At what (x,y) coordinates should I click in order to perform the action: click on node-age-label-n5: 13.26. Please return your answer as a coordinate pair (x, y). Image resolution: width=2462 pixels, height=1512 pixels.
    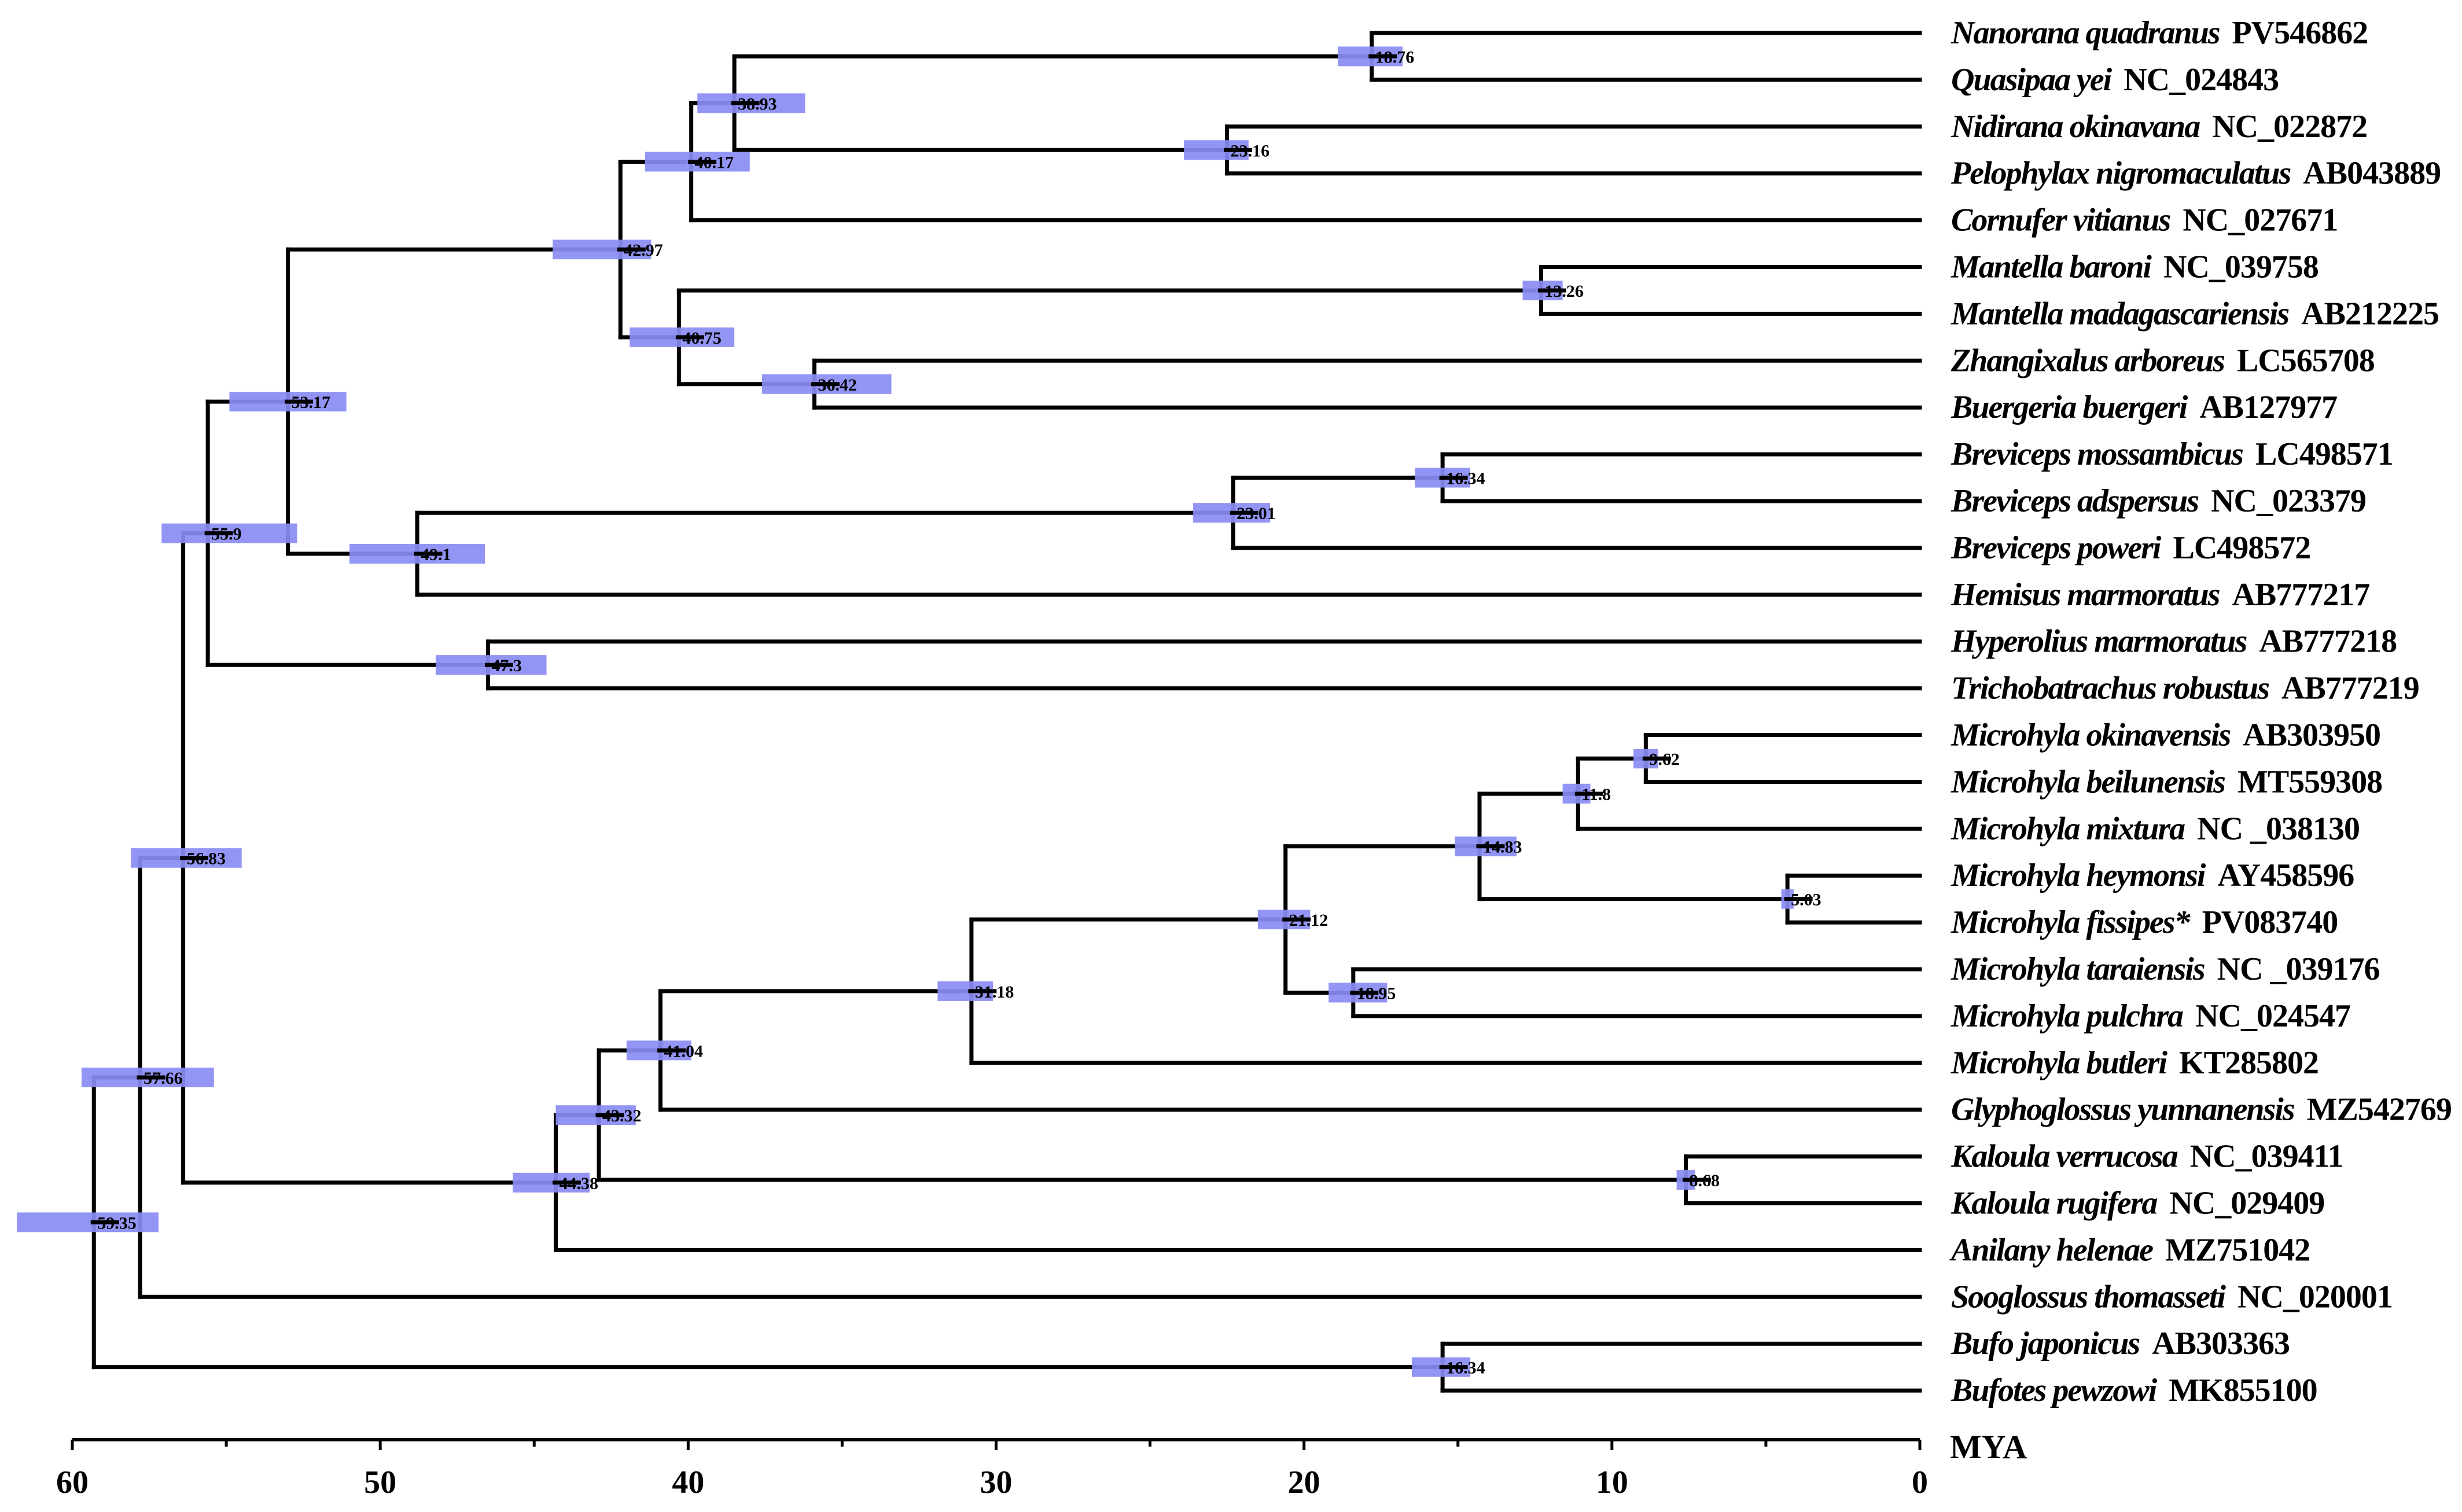
    Looking at the image, I should click on (1564, 291).